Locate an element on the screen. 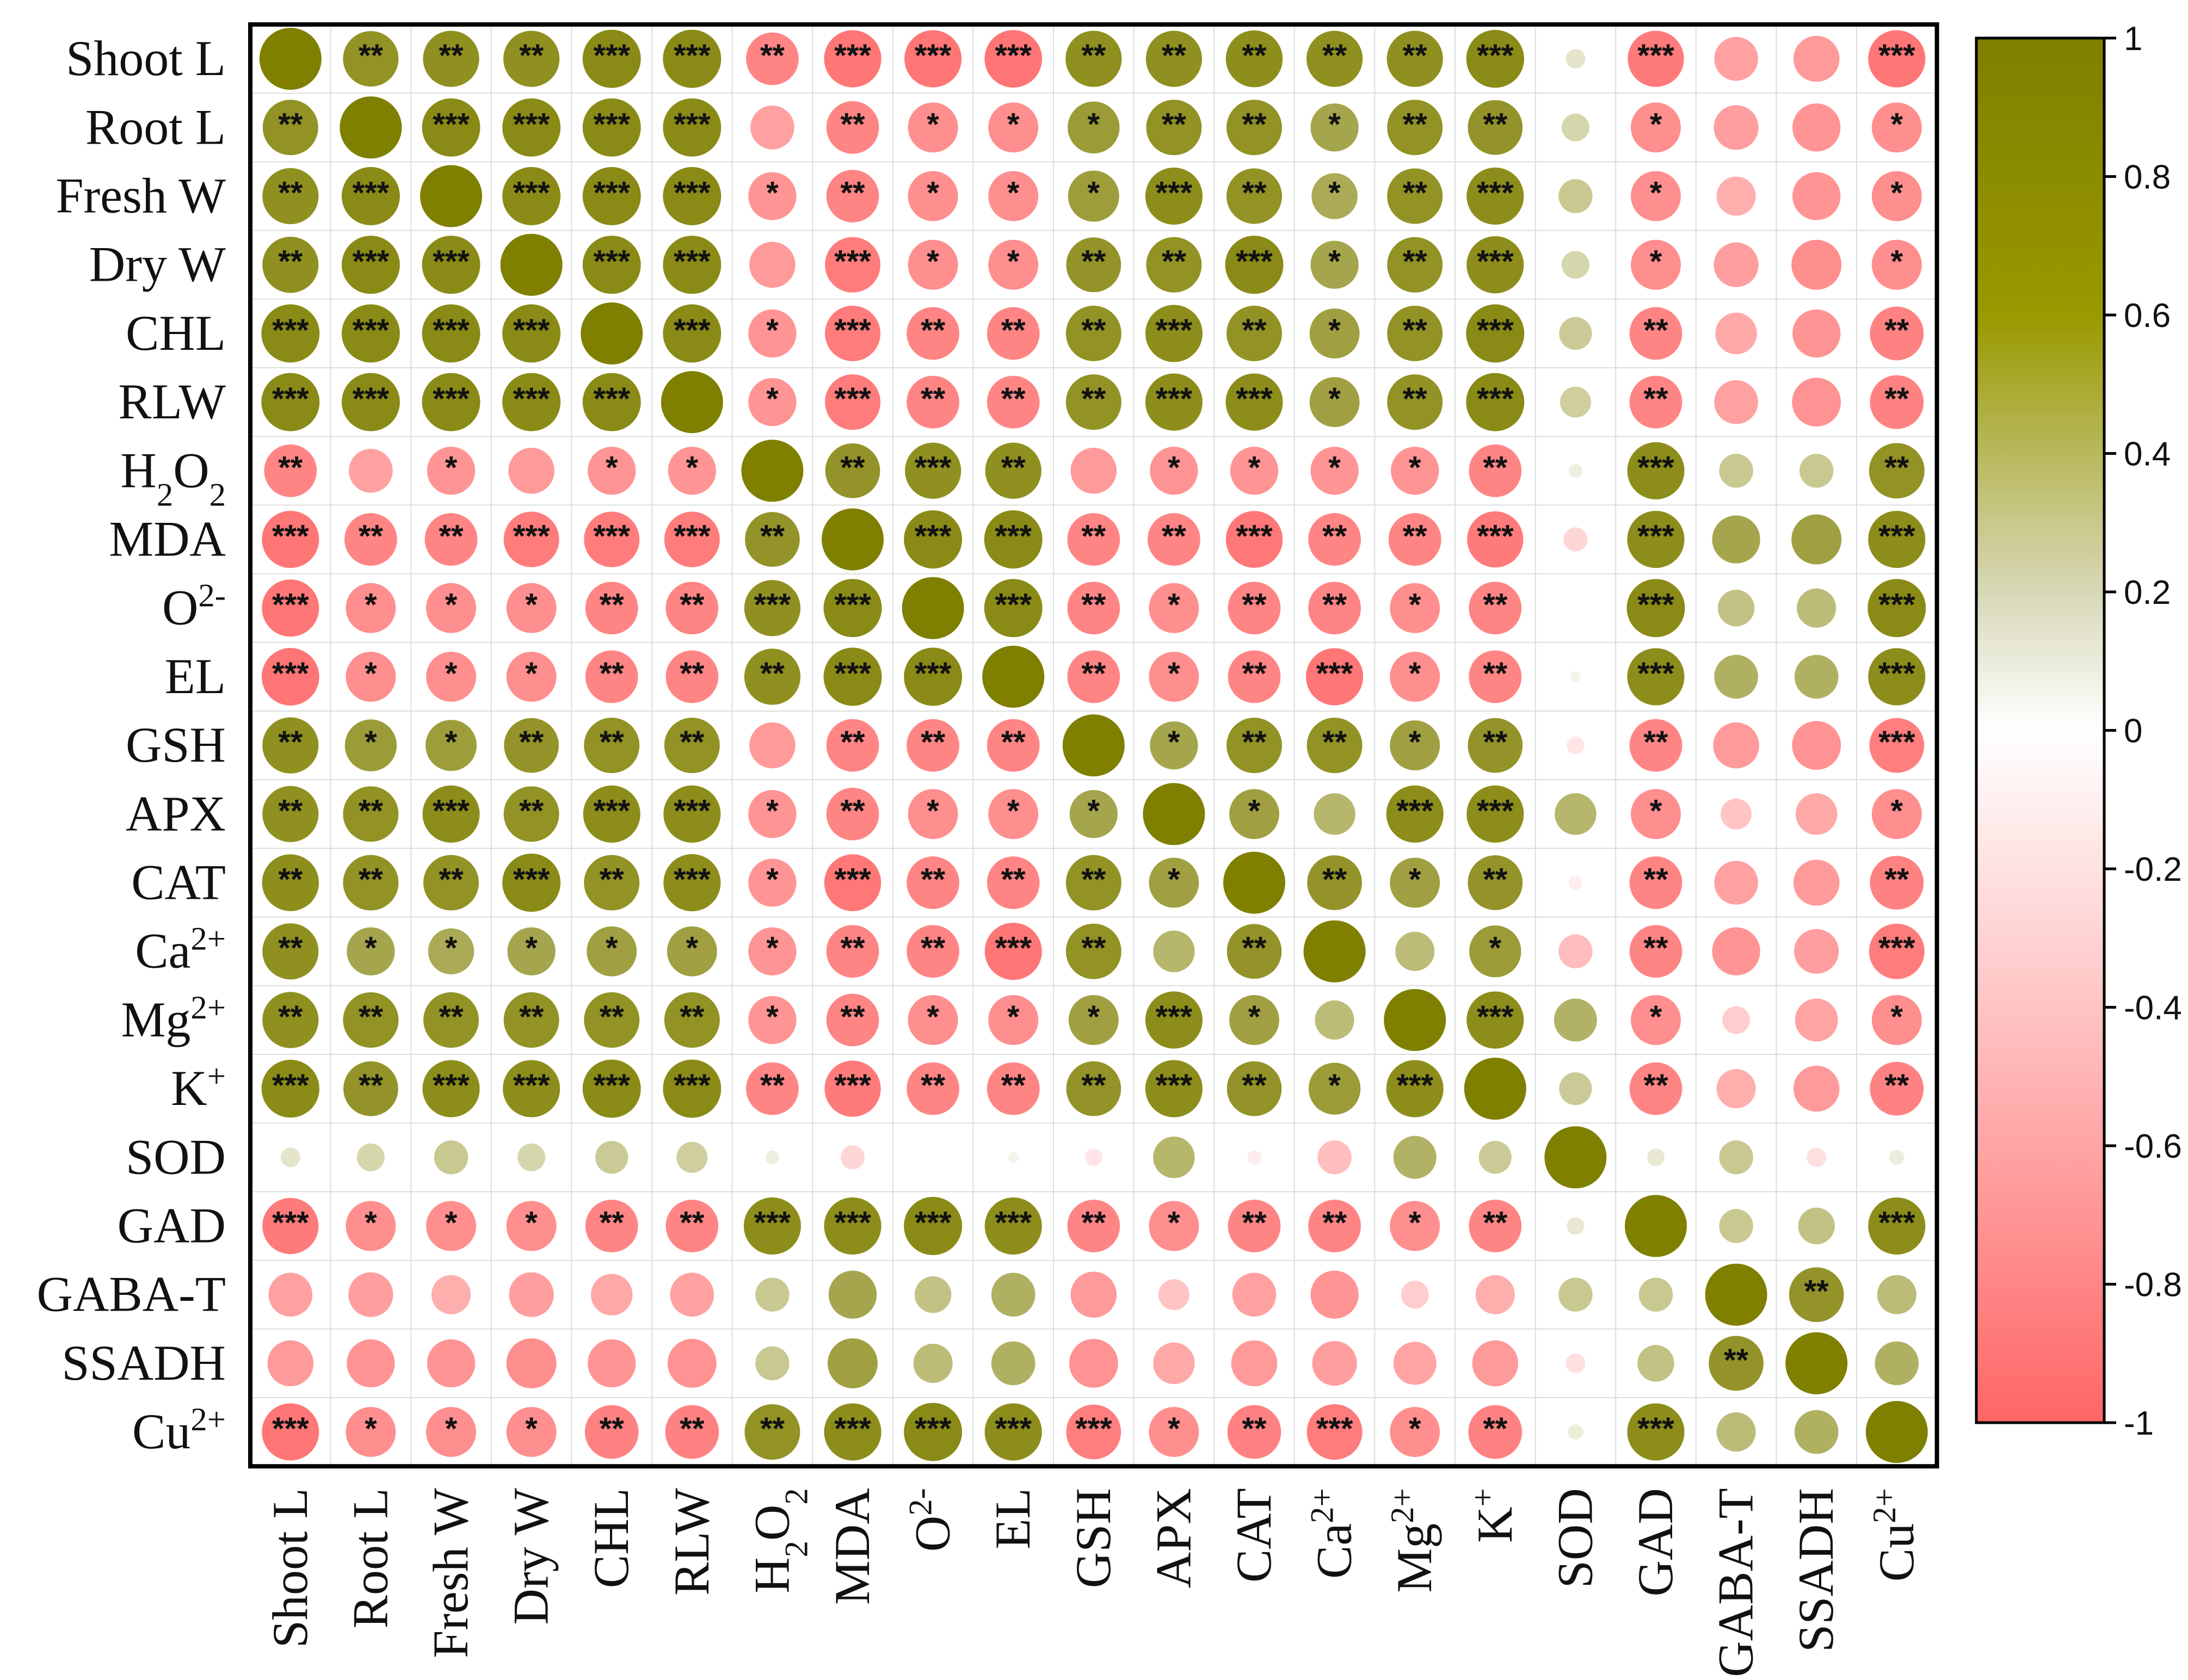 The image size is (2188, 1680). corr-circle-GABA-T-GAD is located at coordinates (1655, 1294).